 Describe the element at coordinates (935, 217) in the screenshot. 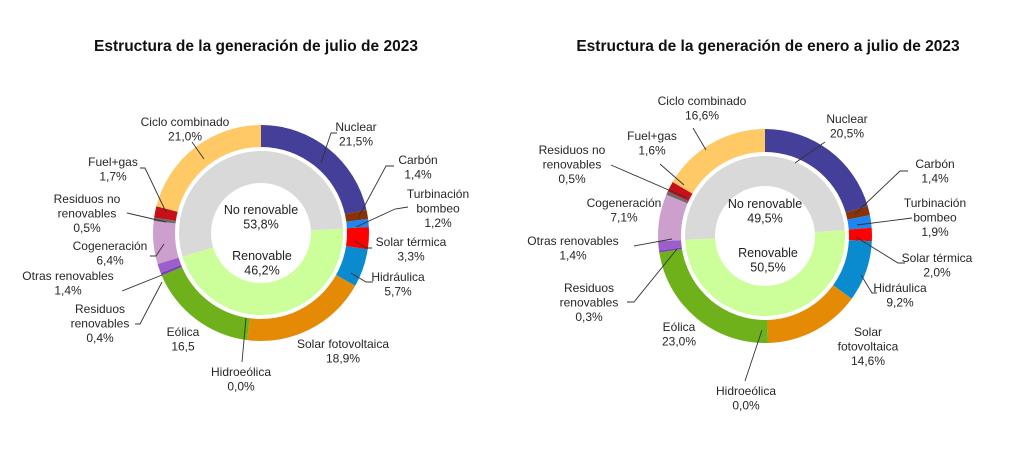

I see `data-label-turbinacion-bombeo: Turbinación bombeo 1,9%` at that location.